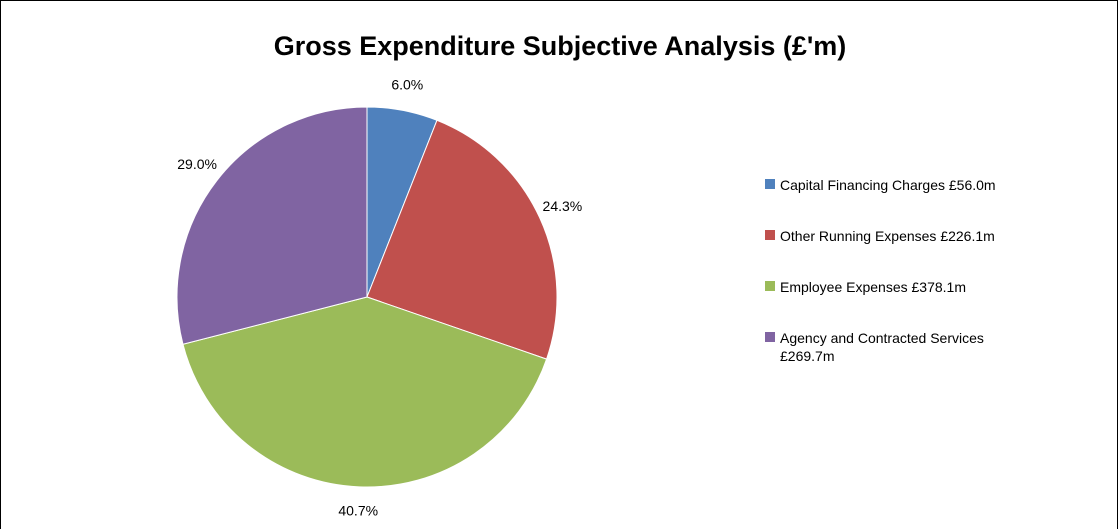 This screenshot has height=529, width=1118. I want to click on legend-item: Employee Expenses £378.1m, so click(915, 287).